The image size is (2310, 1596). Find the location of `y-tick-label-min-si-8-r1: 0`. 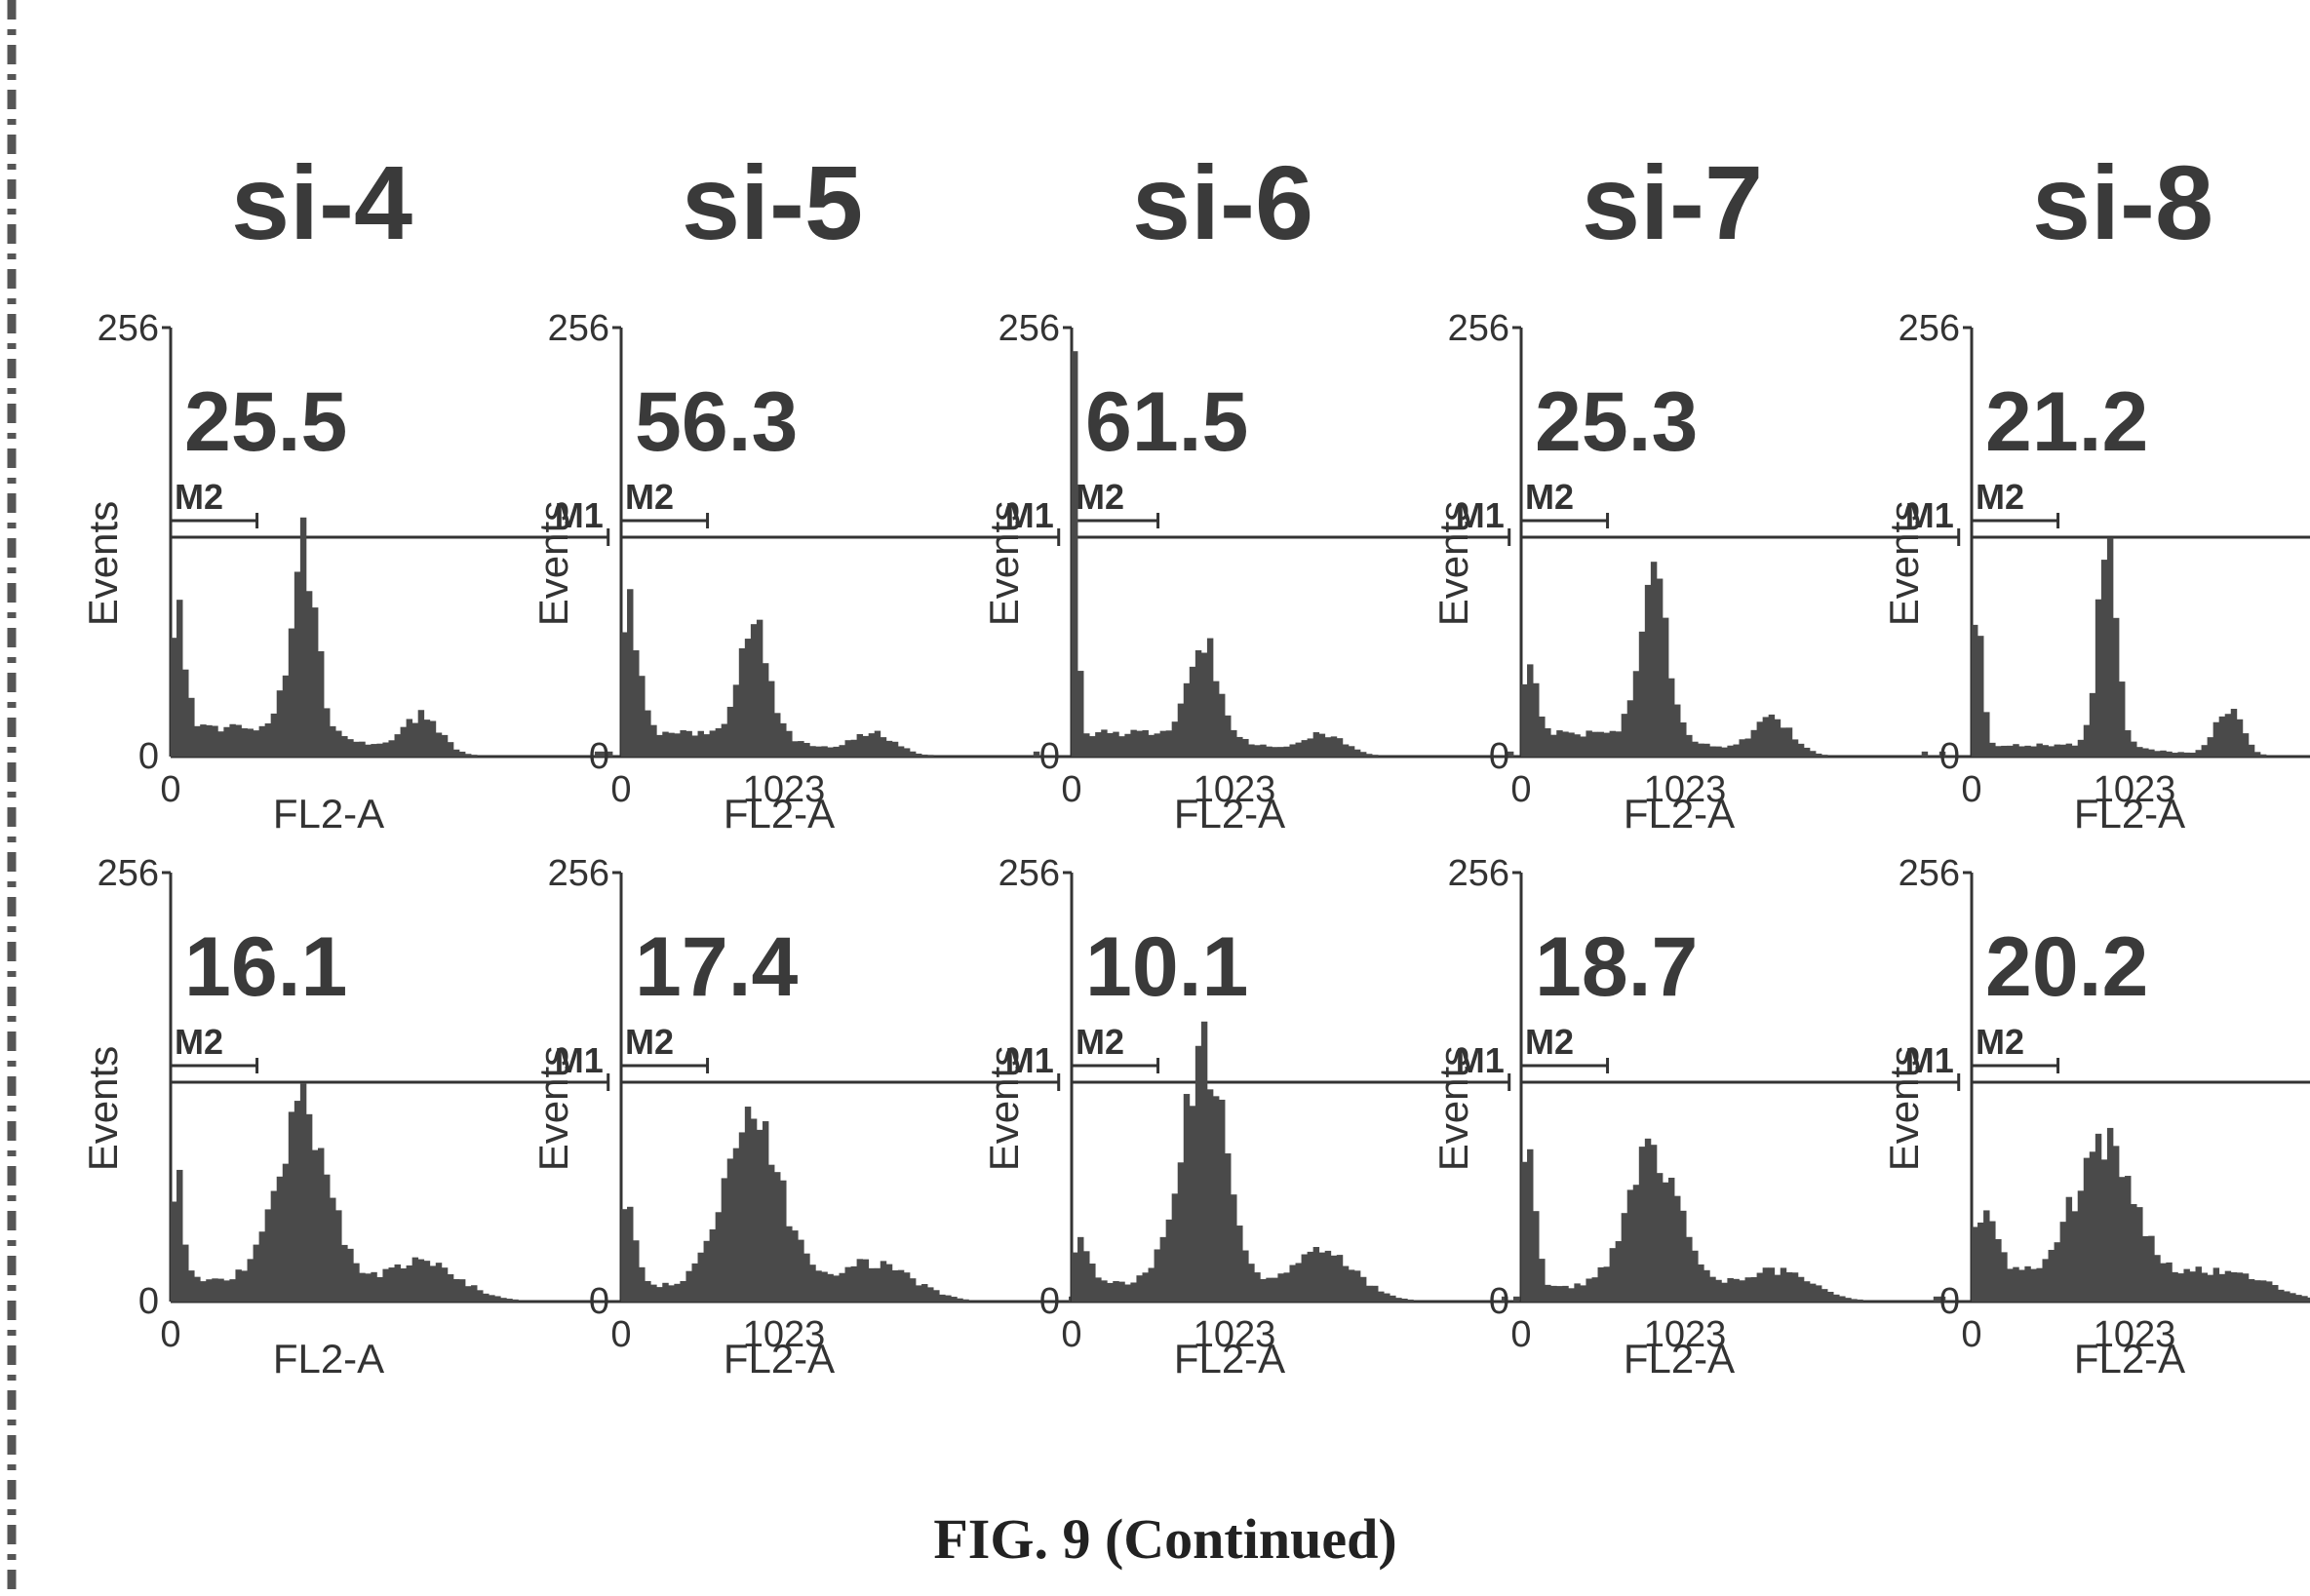

y-tick-label-min-si-8-r1: 0 is located at coordinates (1949, 757).